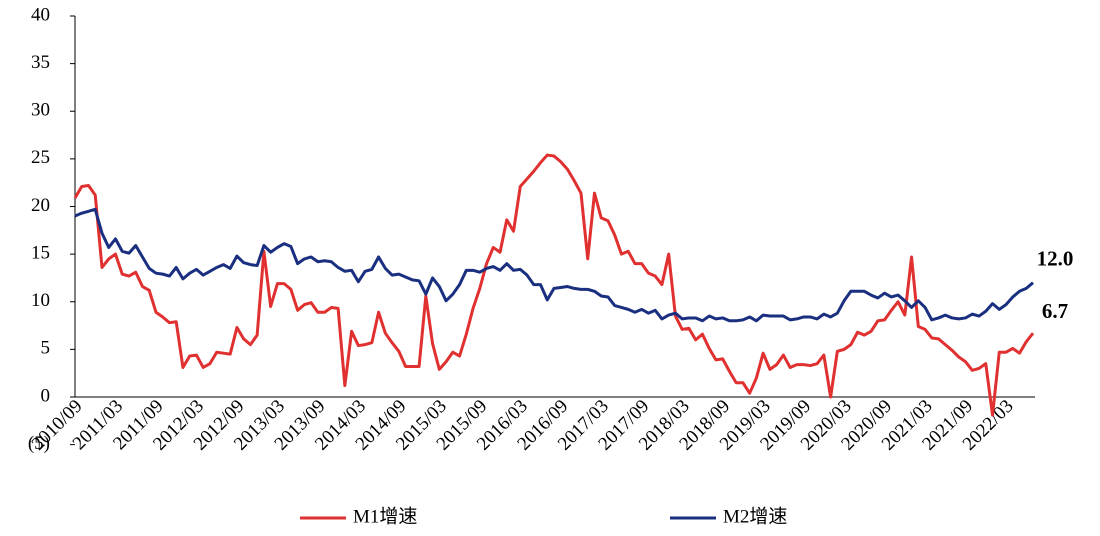 This screenshot has width=1100, height=536. What do you see at coordinates (39, 443) in the screenshot?
I see `y-tick-label: (5)` at bounding box center [39, 443].